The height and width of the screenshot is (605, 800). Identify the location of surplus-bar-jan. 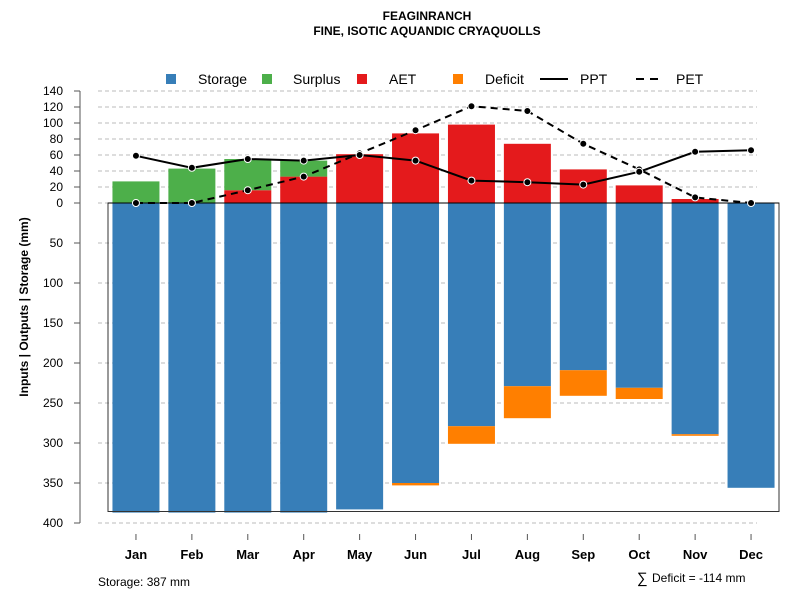
(136, 192).